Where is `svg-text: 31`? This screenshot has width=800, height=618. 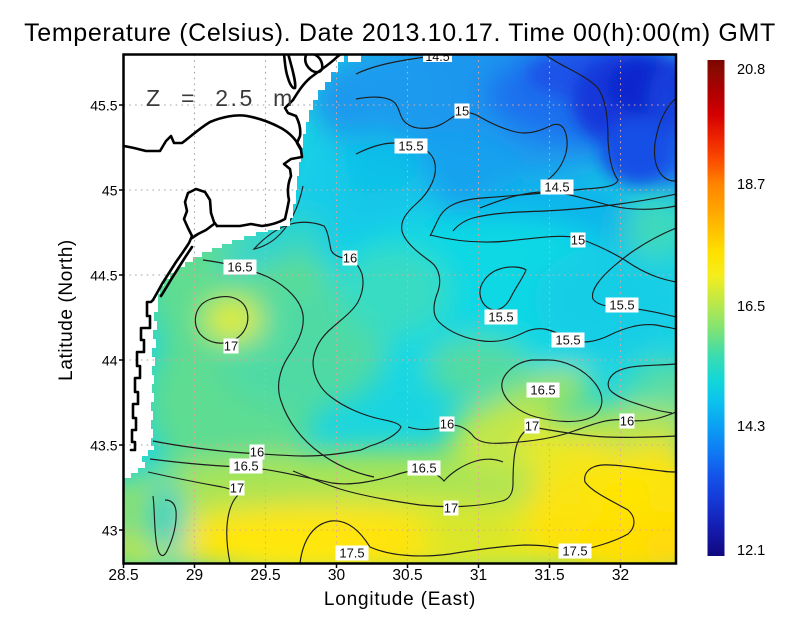 svg-text: 31 is located at coordinates (478, 575).